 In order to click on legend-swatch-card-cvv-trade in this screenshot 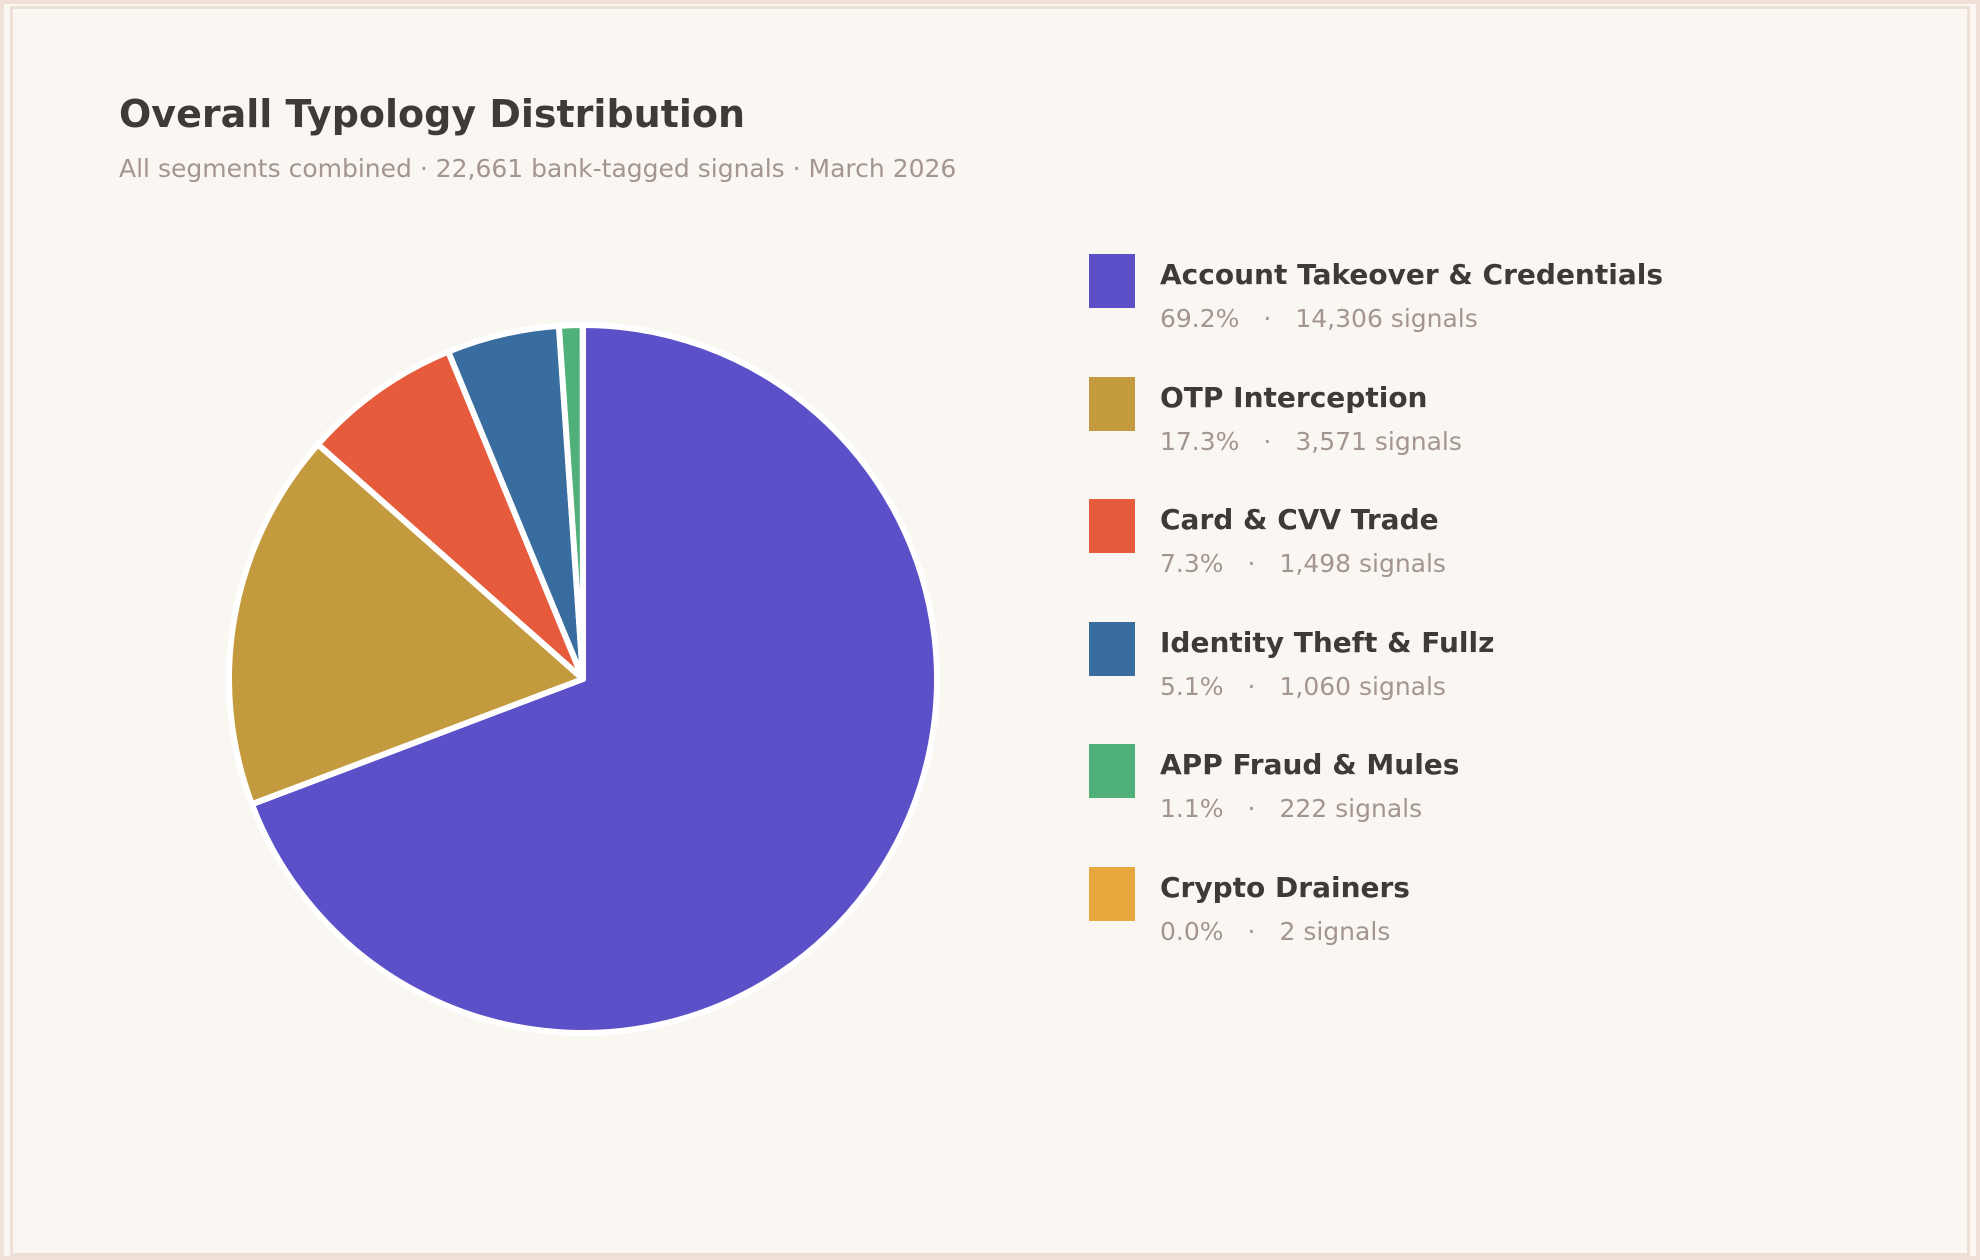, I will do `click(1112, 526)`.